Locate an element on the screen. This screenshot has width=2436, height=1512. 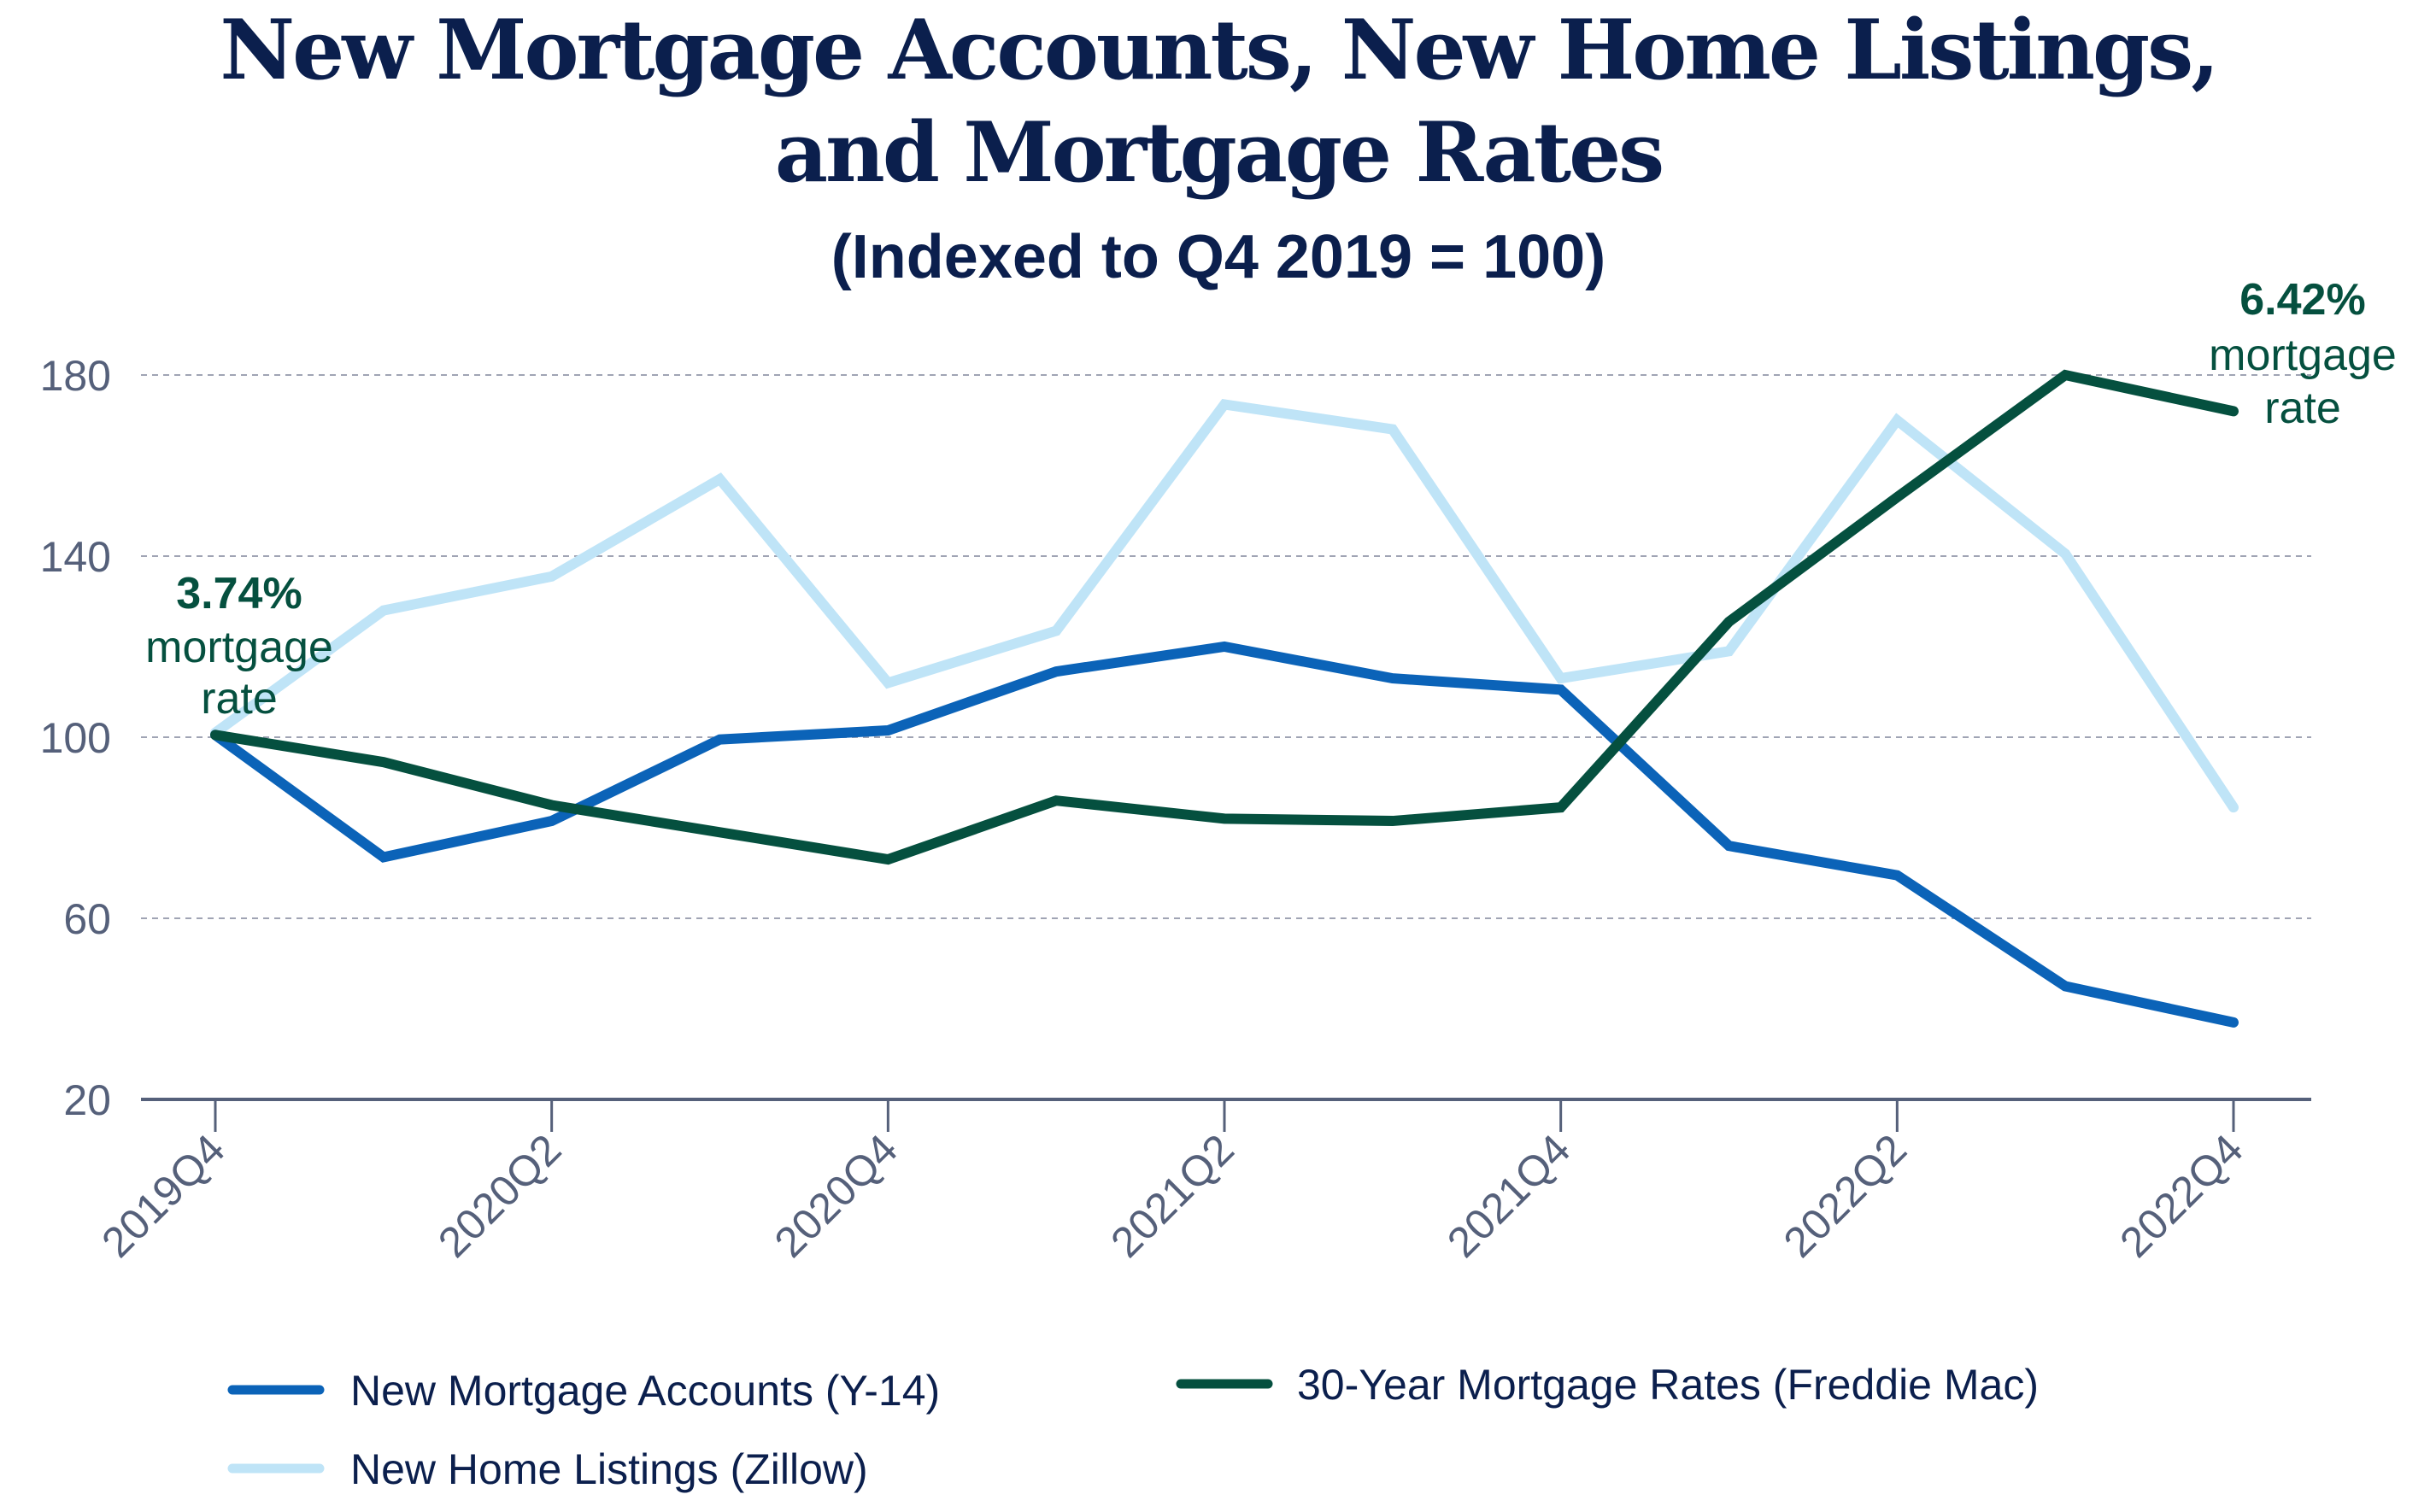
x-tick-label: 2020Q4 is located at coordinates (836, 1195).